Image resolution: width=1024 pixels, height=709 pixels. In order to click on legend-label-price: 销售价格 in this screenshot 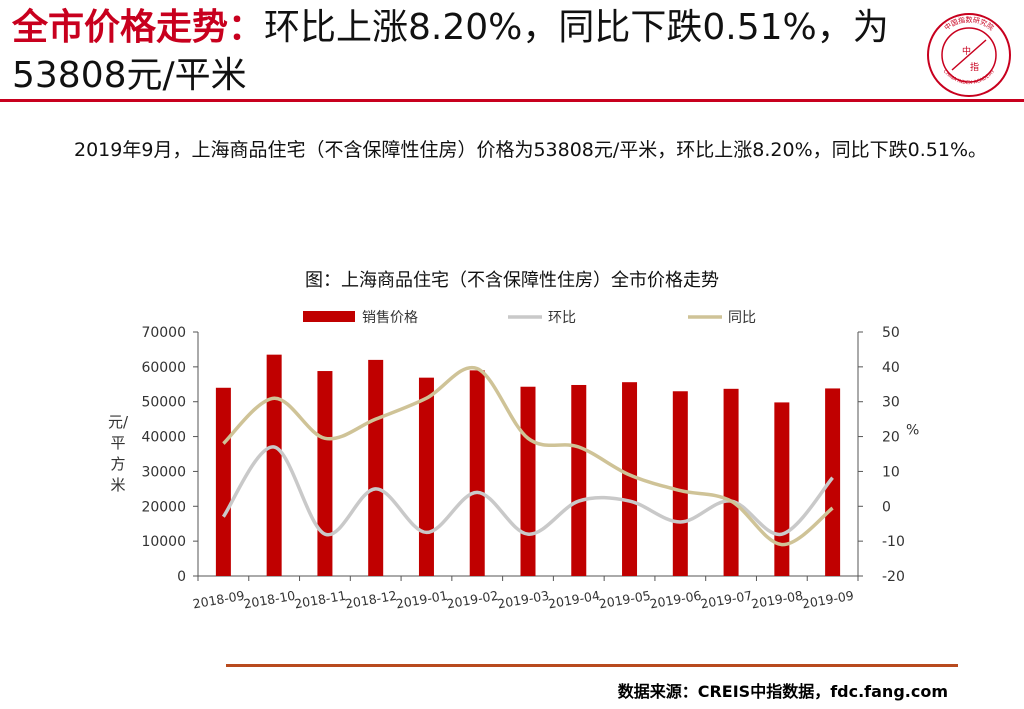, I will do `click(390, 318)`.